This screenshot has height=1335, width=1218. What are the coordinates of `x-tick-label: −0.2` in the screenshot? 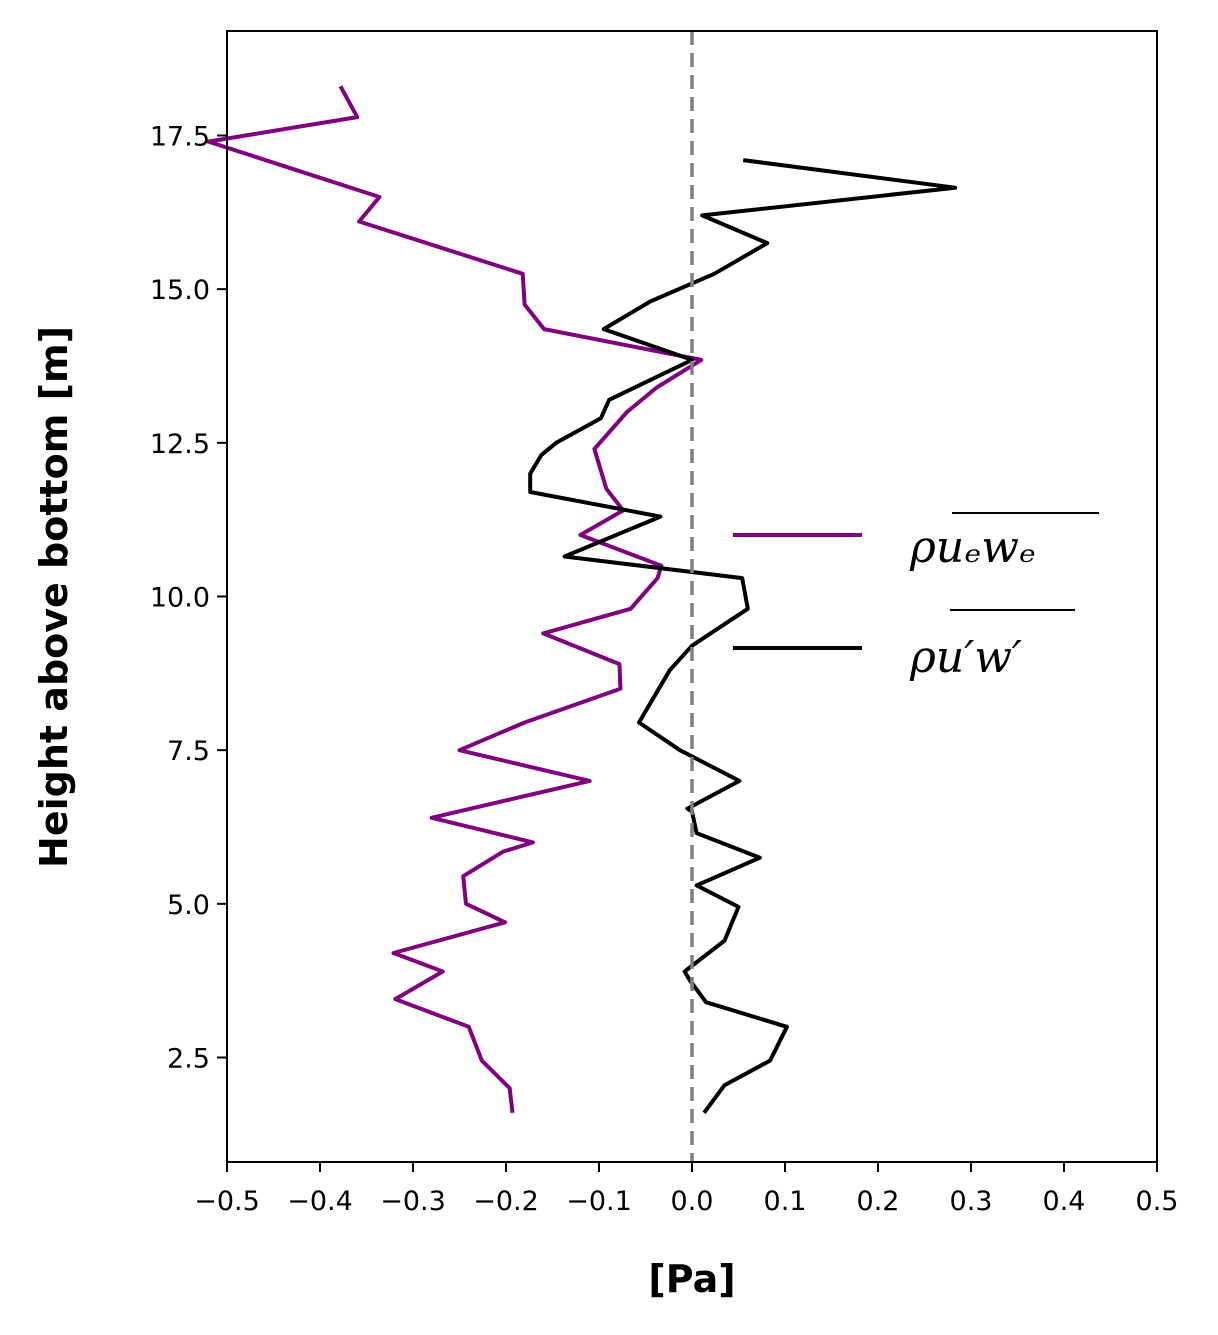 It's located at (506, 1201).